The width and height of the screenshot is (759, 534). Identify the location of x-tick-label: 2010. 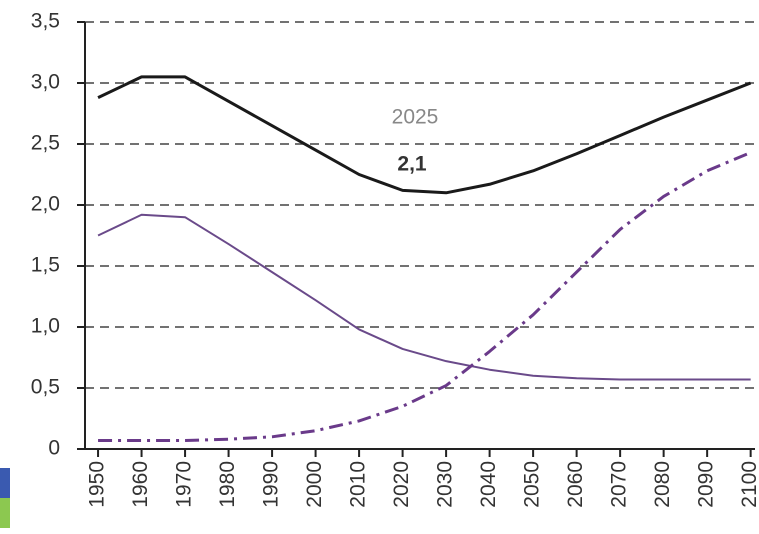
(358, 484).